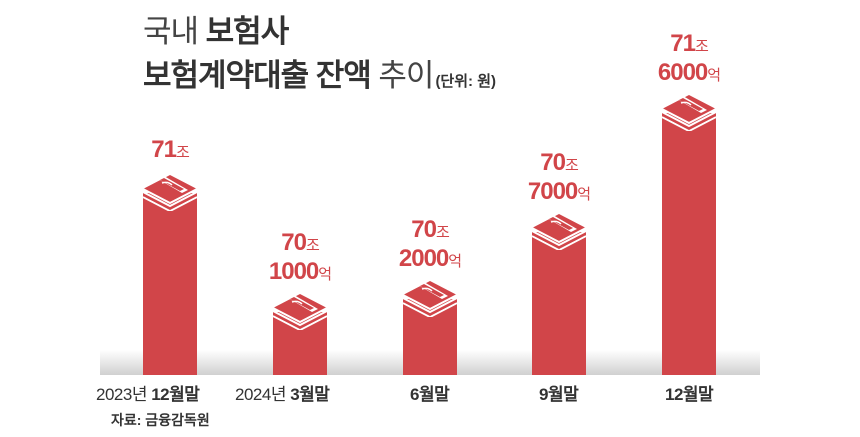 The height and width of the screenshot is (437, 860). I want to click on value-label: 70조 1000억, so click(300, 257).